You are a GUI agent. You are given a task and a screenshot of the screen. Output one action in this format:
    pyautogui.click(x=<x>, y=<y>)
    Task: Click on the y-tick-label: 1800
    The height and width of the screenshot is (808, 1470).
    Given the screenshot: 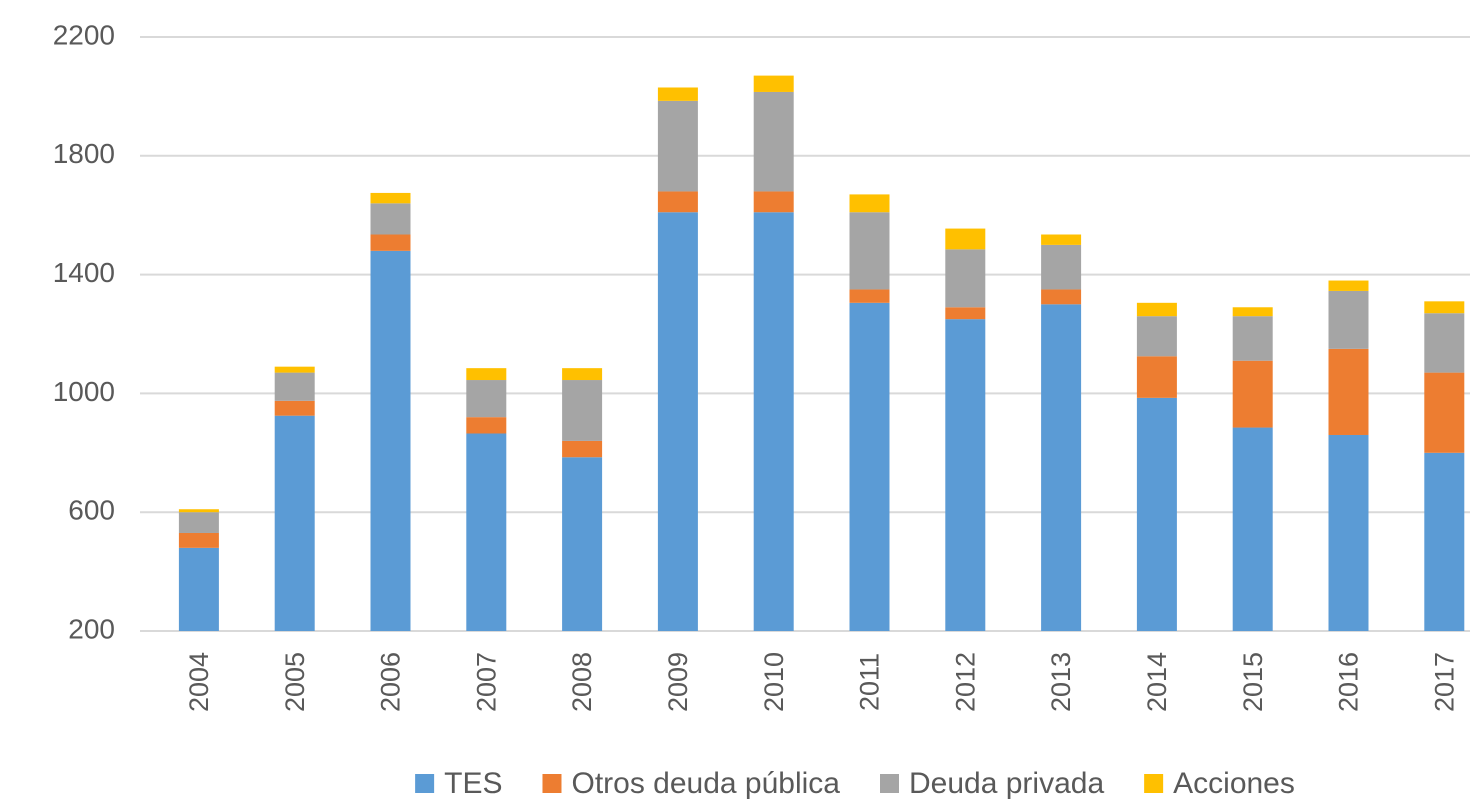 What is the action you would take?
    pyautogui.click(x=84, y=153)
    